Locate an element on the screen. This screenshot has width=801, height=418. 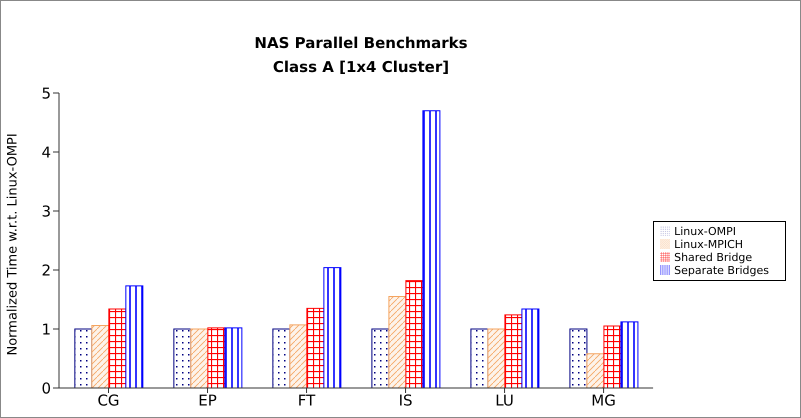
x-tick-label: IS is located at coordinates (405, 401).